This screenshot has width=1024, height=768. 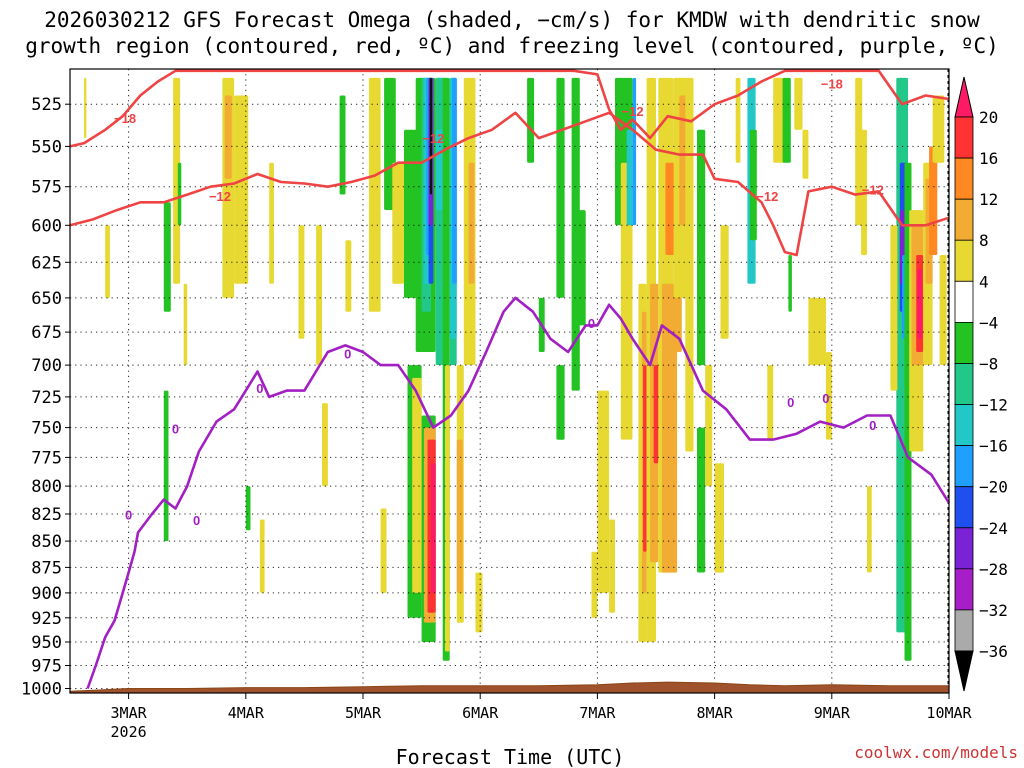 I want to click on y-tick-label: 925, so click(x=46, y=619).